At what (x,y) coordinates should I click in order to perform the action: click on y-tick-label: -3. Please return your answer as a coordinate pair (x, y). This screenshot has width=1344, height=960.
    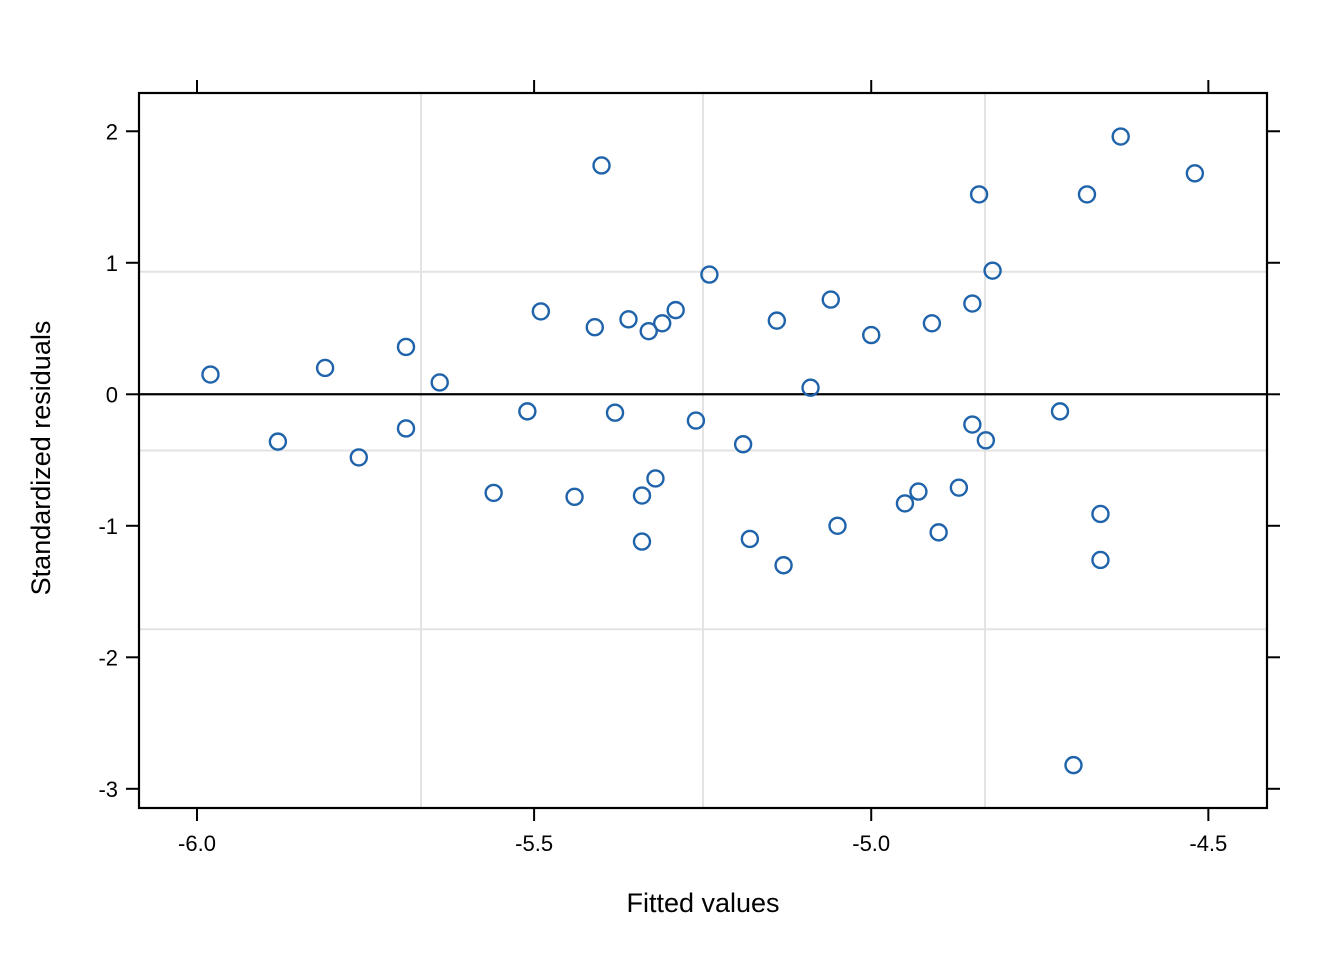
    Looking at the image, I should click on (108, 789).